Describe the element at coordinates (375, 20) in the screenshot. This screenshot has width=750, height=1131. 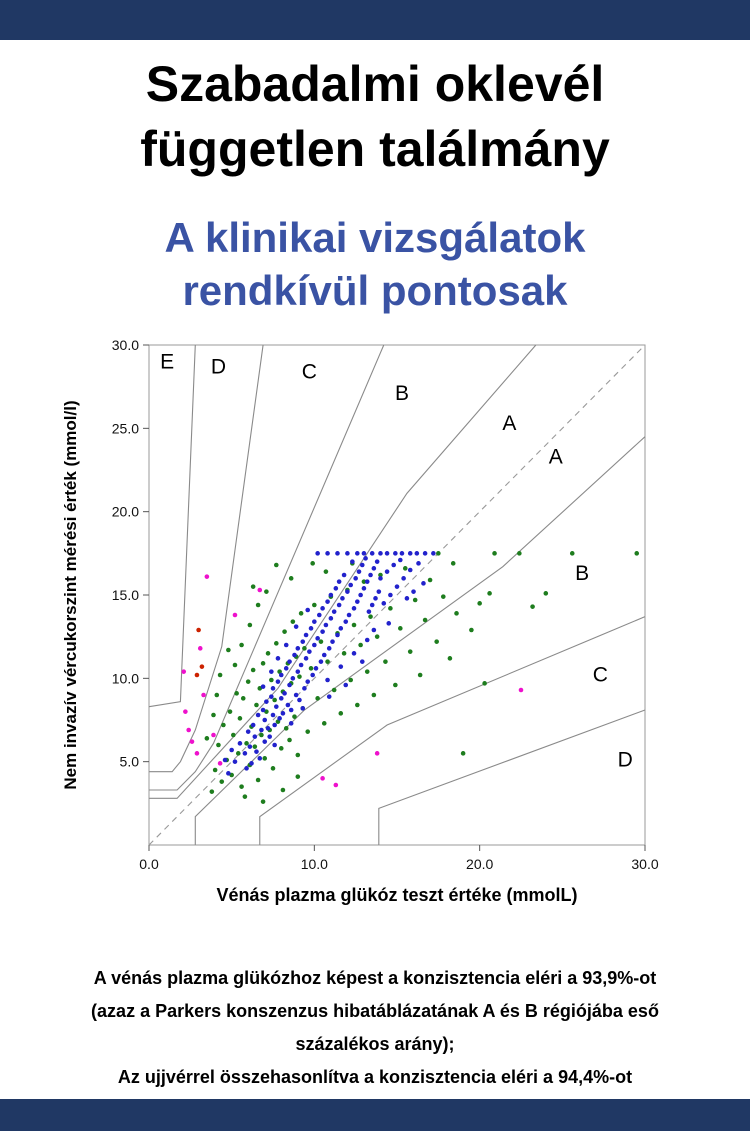
I see `header-bar` at that location.